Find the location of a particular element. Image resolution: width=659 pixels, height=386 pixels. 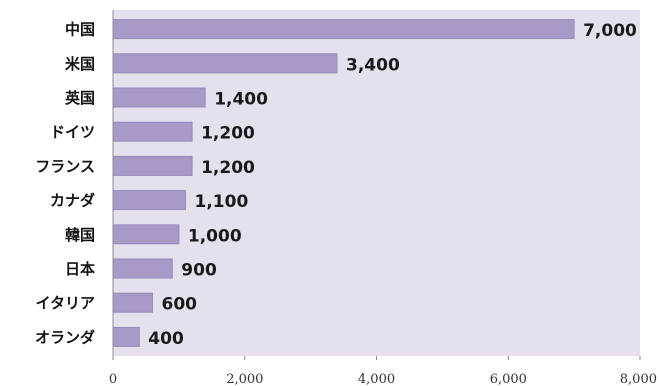

data-label: 1,000 is located at coordinates (215, 236).